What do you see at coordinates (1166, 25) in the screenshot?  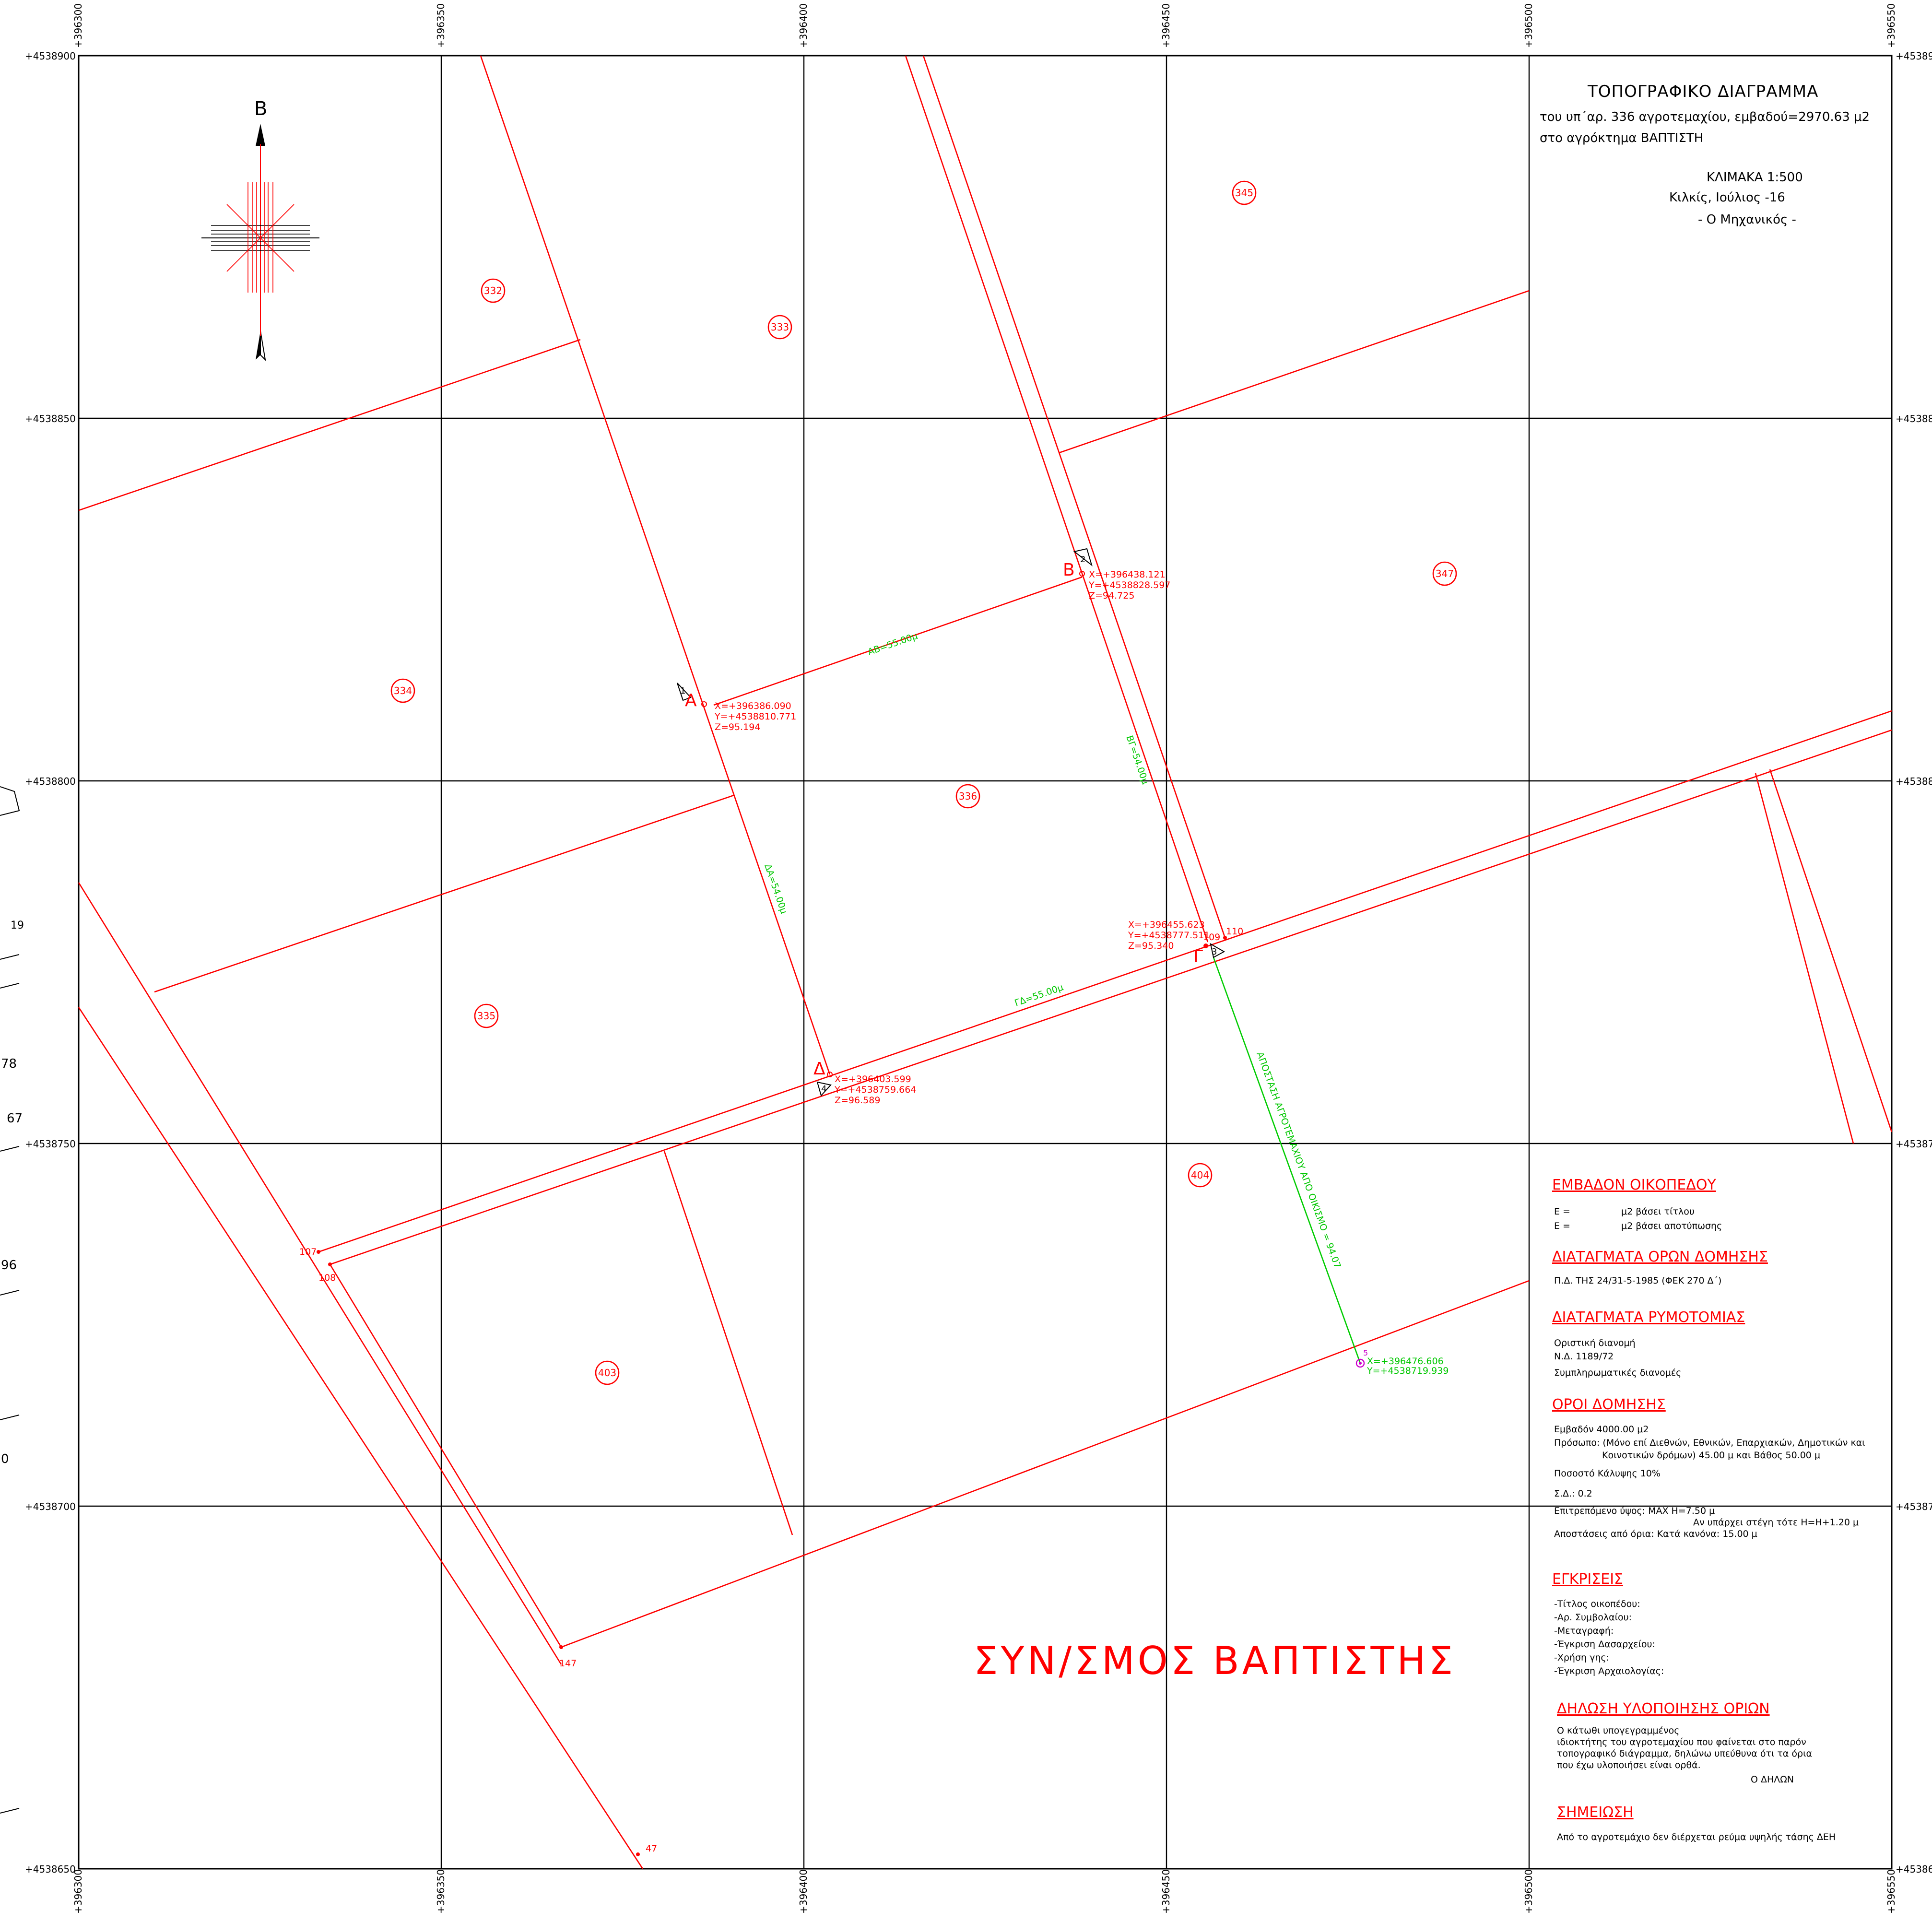 I see `x-label-top: +396450` at bounding box center [1166, 25].